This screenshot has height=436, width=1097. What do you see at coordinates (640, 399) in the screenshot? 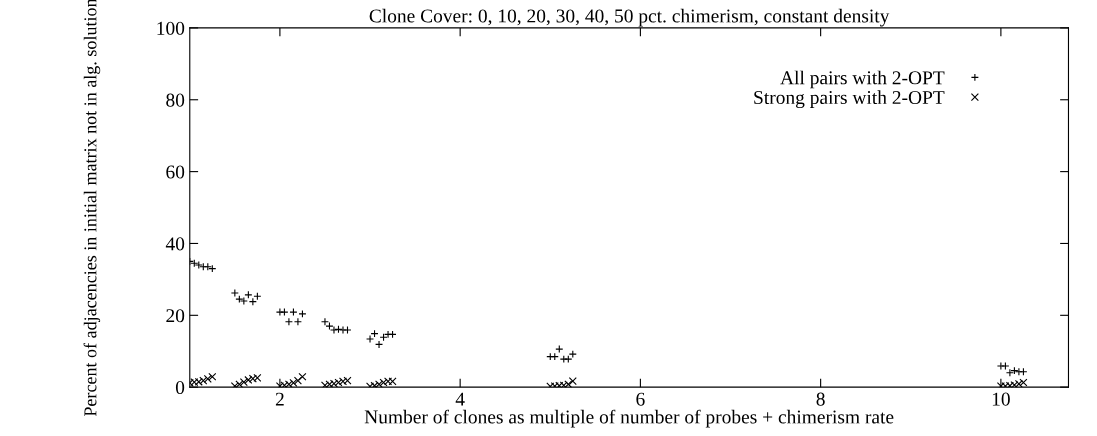
I see `x-tick-label: 6` at bounding box center [640, 399].